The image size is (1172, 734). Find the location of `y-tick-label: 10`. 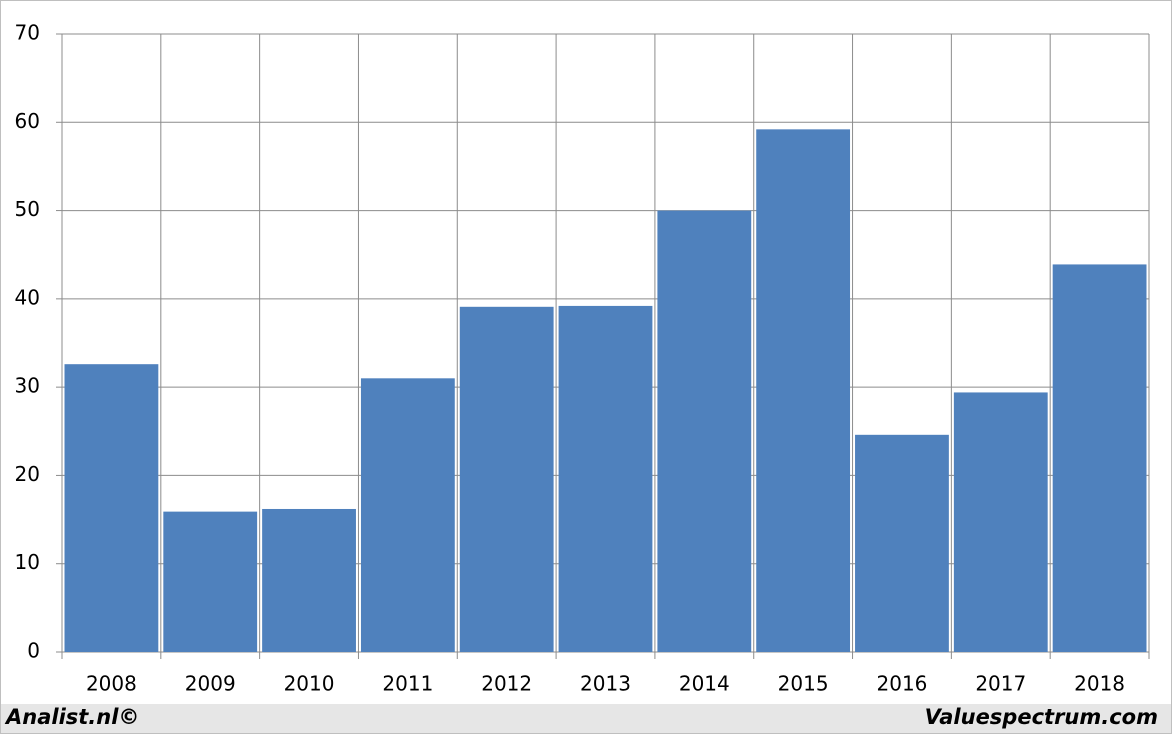

y-tick-label: 10 is located at coordinates (27, 562).